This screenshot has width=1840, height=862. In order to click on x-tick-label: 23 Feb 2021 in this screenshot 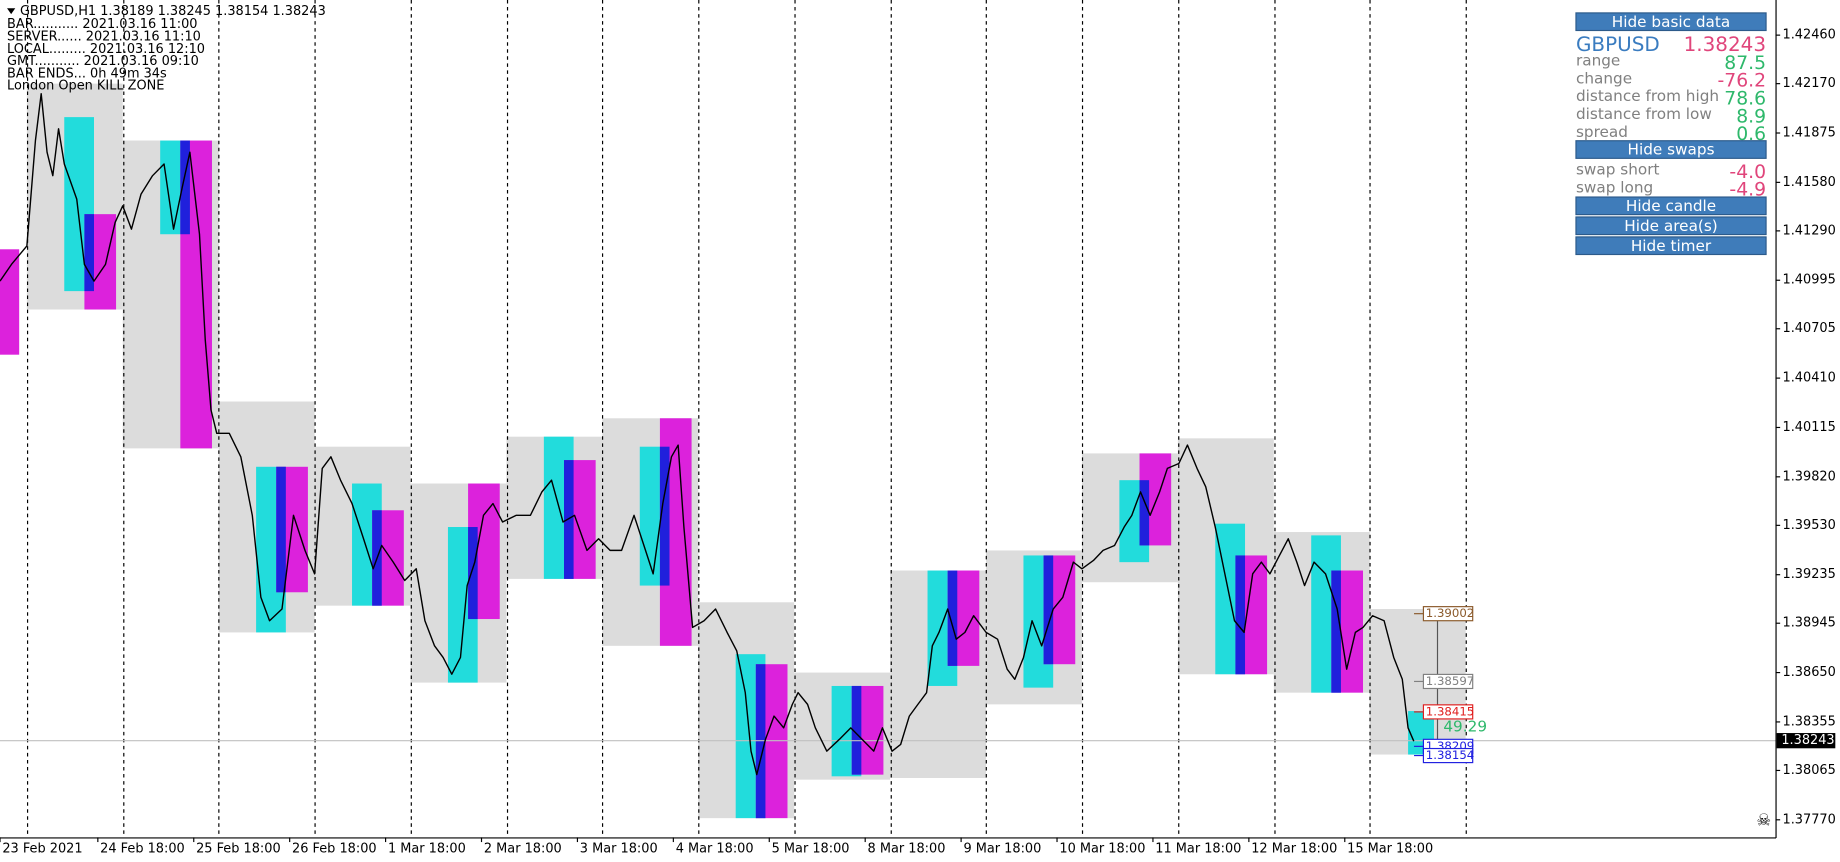, I will do `click(42, 849)`.